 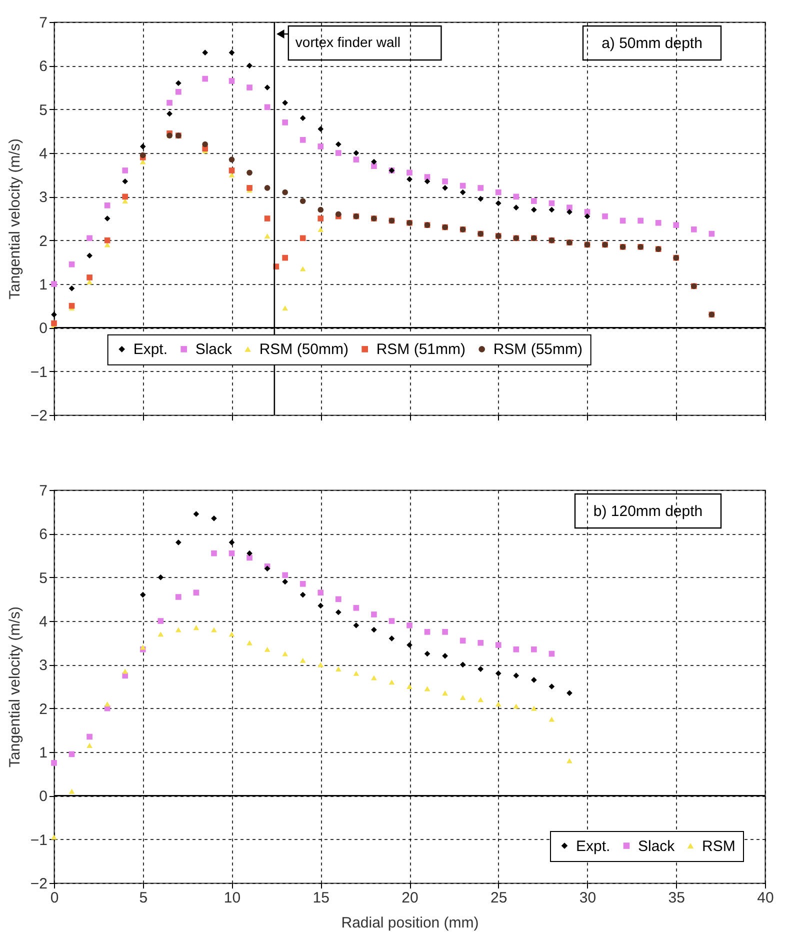 I want to click on legend-label: Slack, so click(x=214, y=349).